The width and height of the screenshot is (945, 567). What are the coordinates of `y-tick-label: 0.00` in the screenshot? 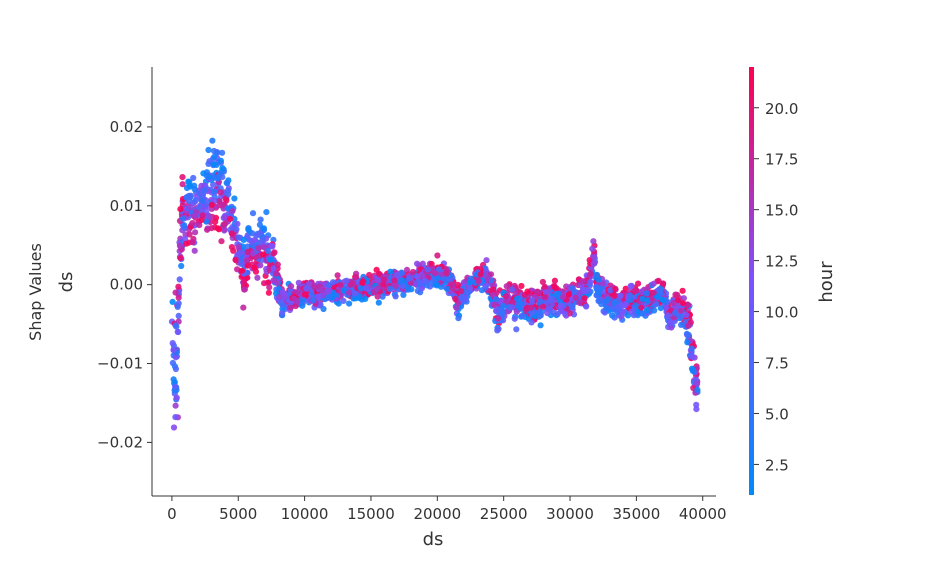 It's located at (126, 285).